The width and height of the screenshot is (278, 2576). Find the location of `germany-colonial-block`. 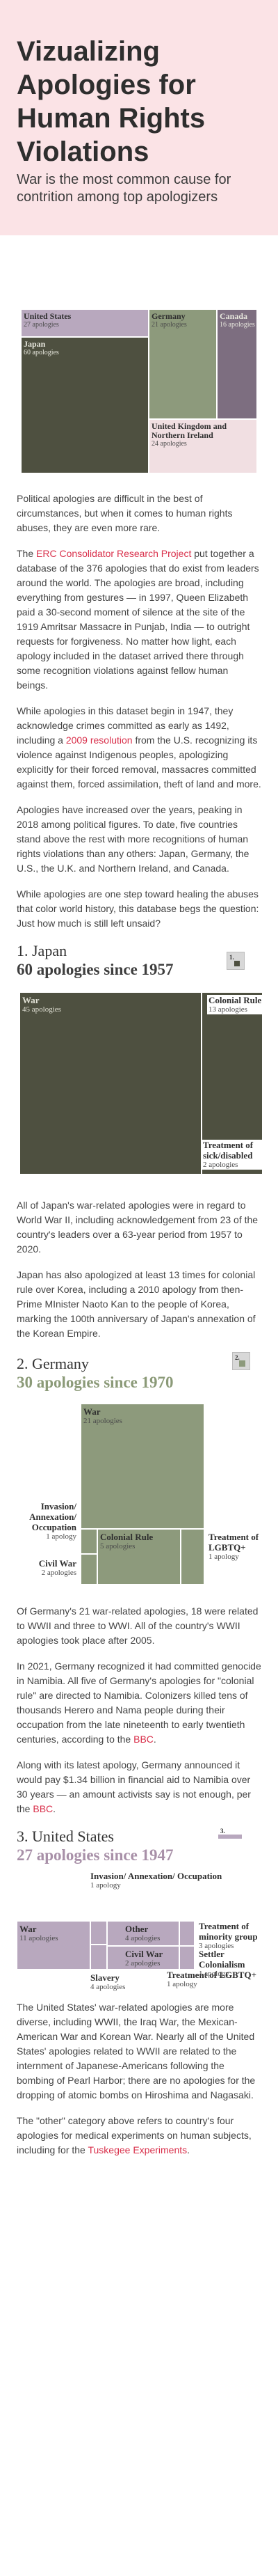

germany-colonial-block is located at coordinates (139, 1557).